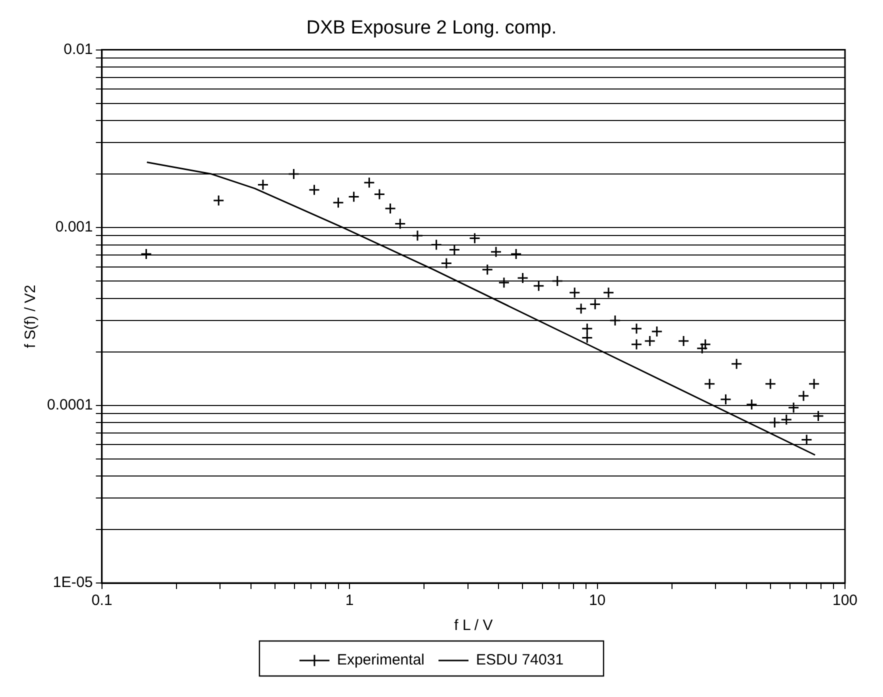 Image resolution: width=883 pixels, height=697 pixels. I want to click on x-tick-label: 100, so click(845, 601).